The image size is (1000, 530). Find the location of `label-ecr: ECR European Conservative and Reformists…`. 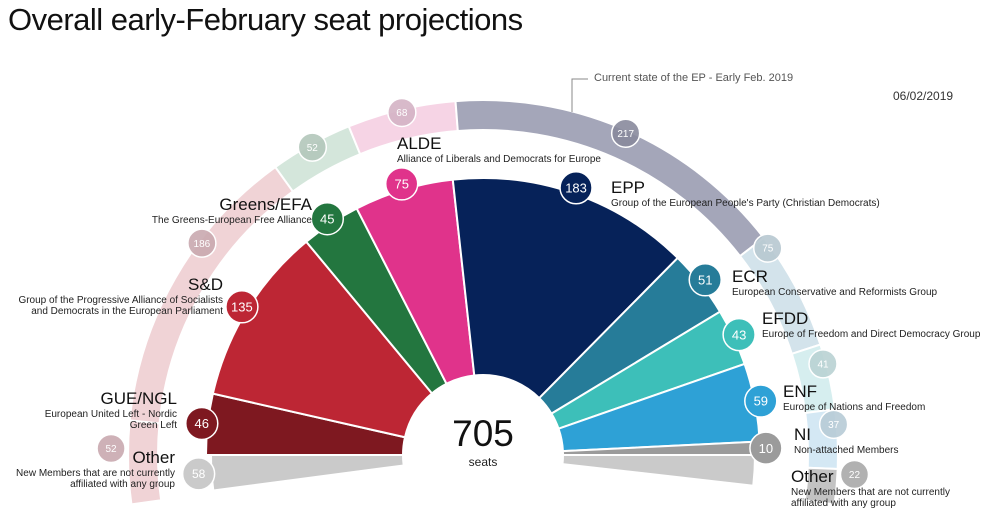

label-ecr: ECR European Conservative and Reformists… is located at coordinates (834, 282).